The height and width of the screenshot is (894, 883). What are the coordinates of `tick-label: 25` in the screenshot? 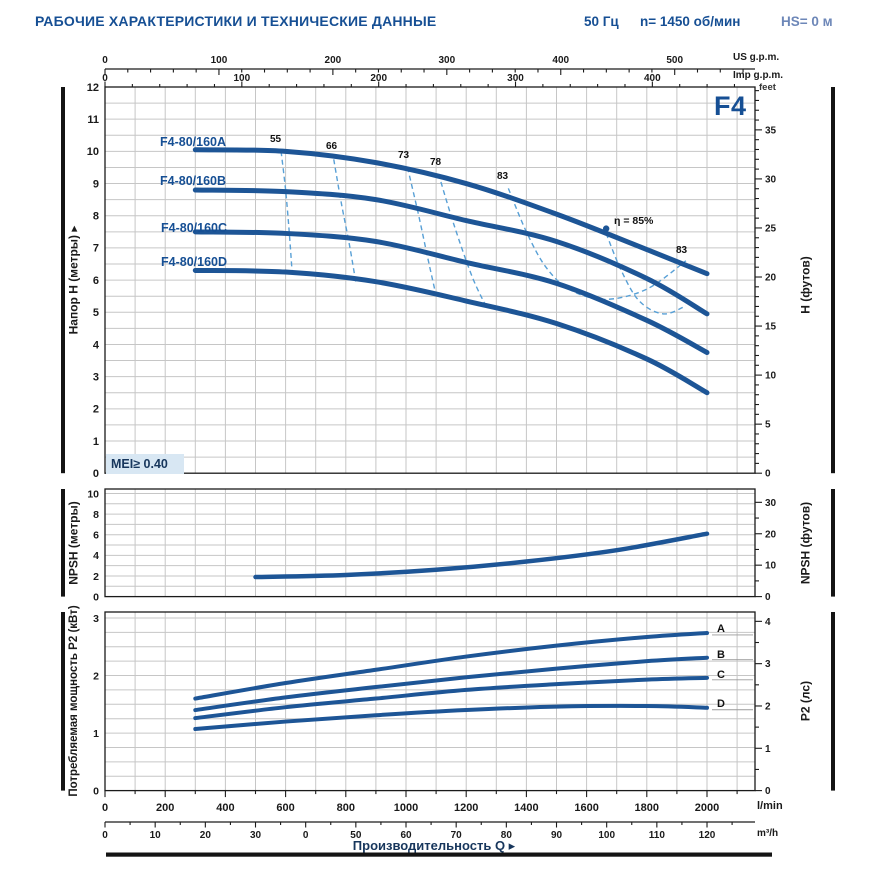 It's located at (771, 228).